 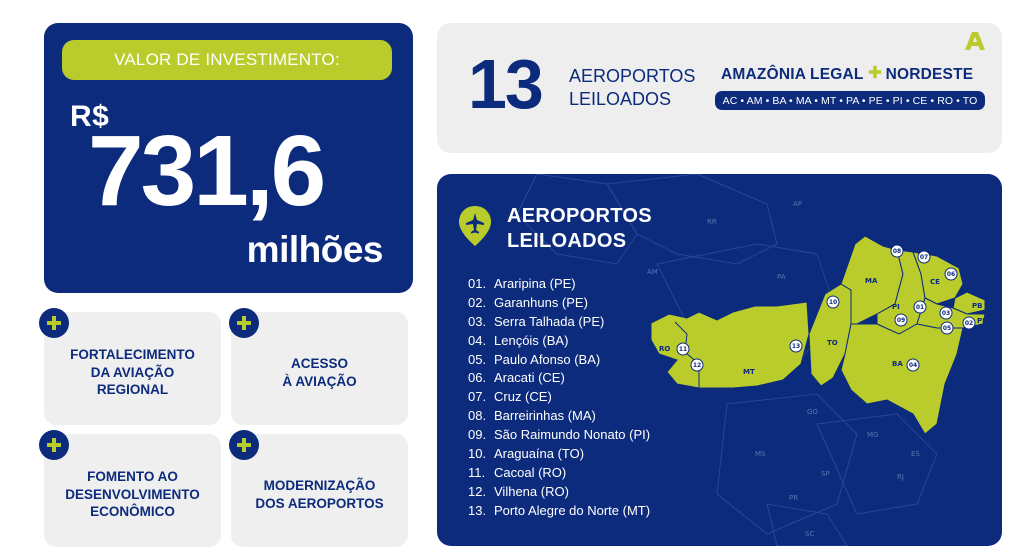 What do you see at coordinates (825, 474) in the screenshot?
I see `state-label-sp: SP` at bounding box center [825, 474].